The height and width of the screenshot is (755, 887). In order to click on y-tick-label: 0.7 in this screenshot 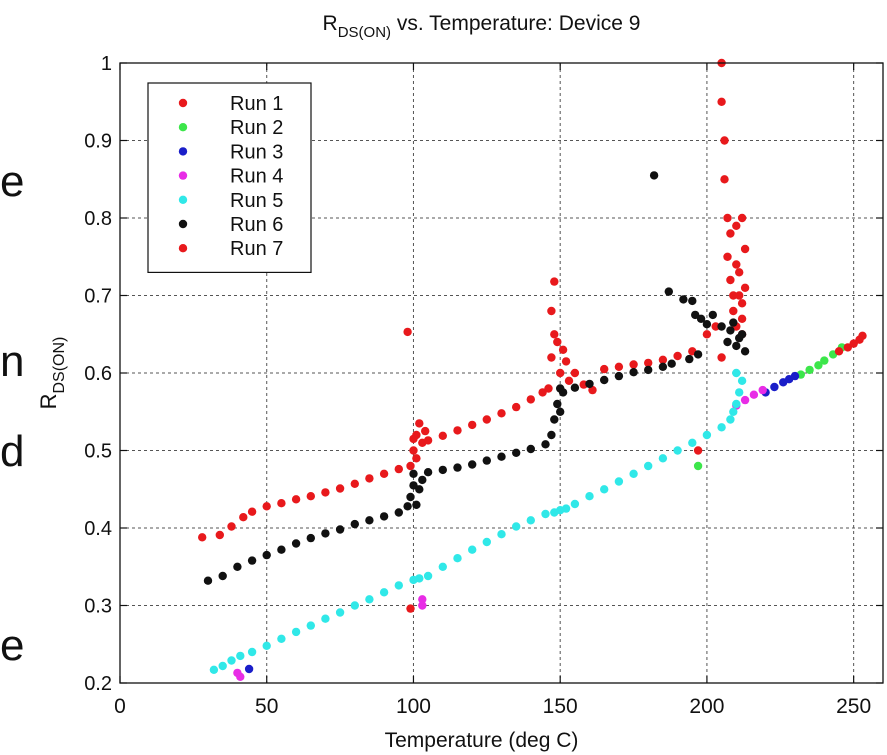, I will do `click(98, 297)`.